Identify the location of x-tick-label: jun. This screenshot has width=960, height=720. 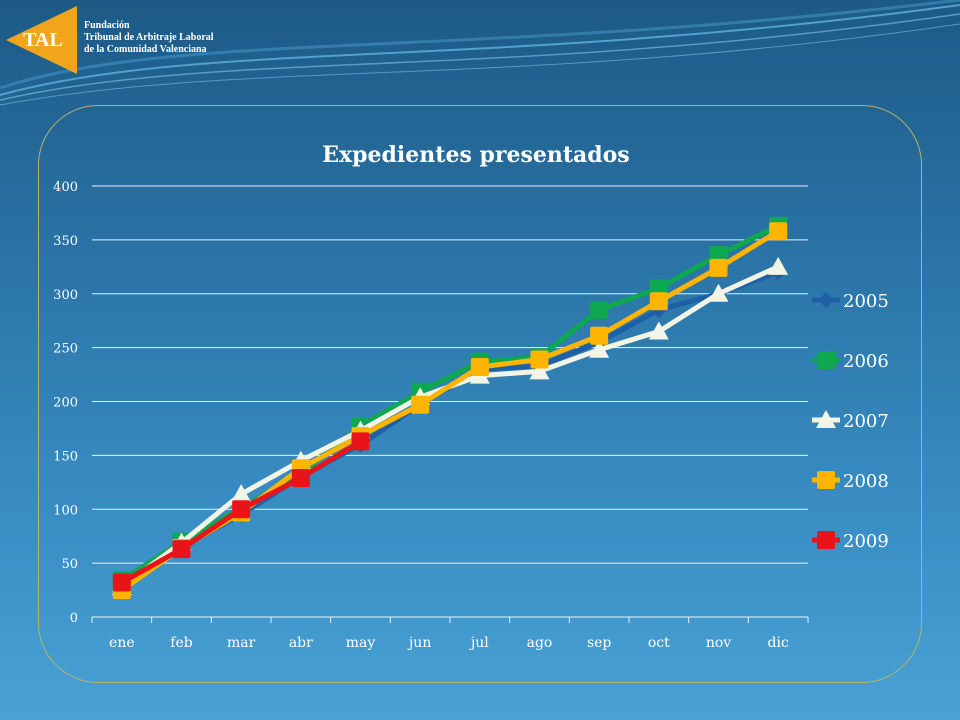
(419, 643).